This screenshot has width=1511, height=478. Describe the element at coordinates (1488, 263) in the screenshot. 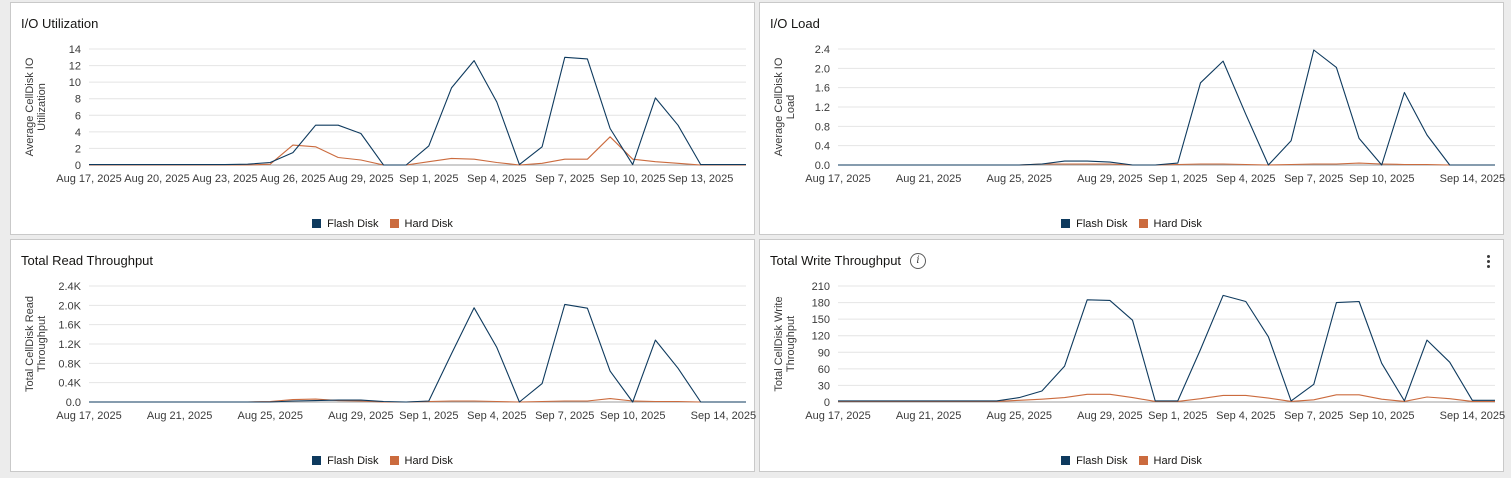

I see `more-options-icon` at that location.